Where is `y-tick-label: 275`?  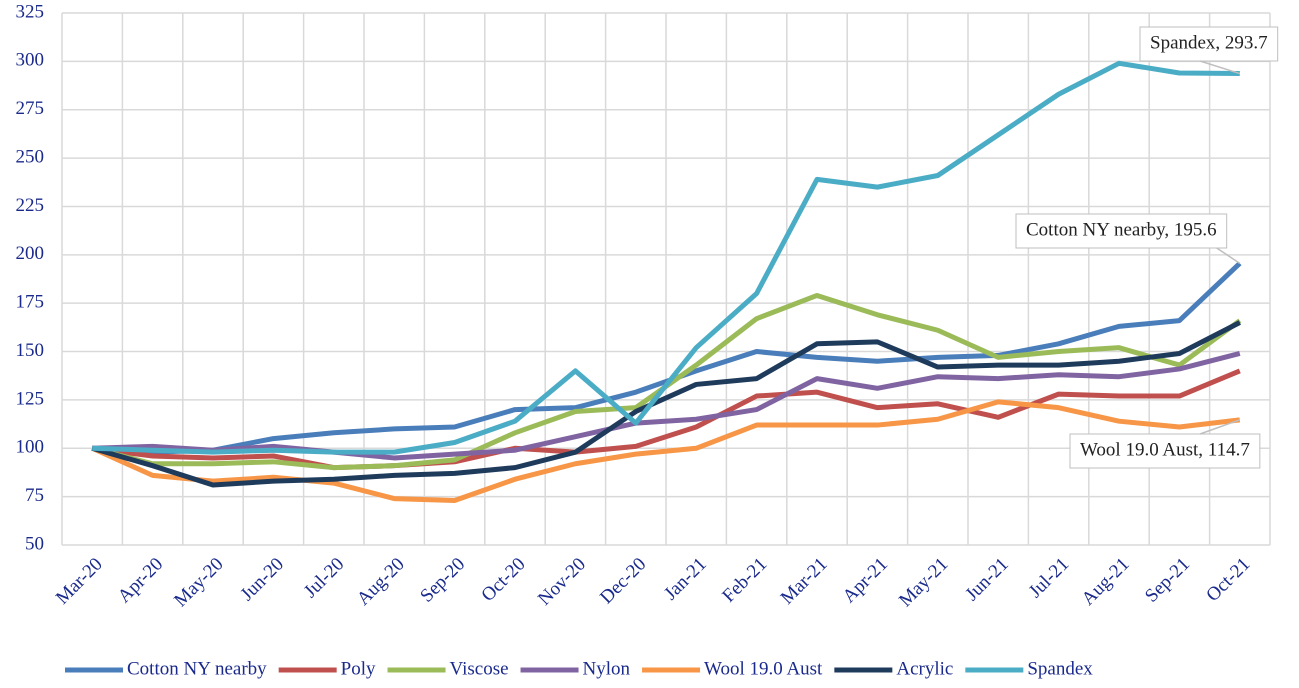
y-tick-label: 275 is located at coordinates (30, 108).